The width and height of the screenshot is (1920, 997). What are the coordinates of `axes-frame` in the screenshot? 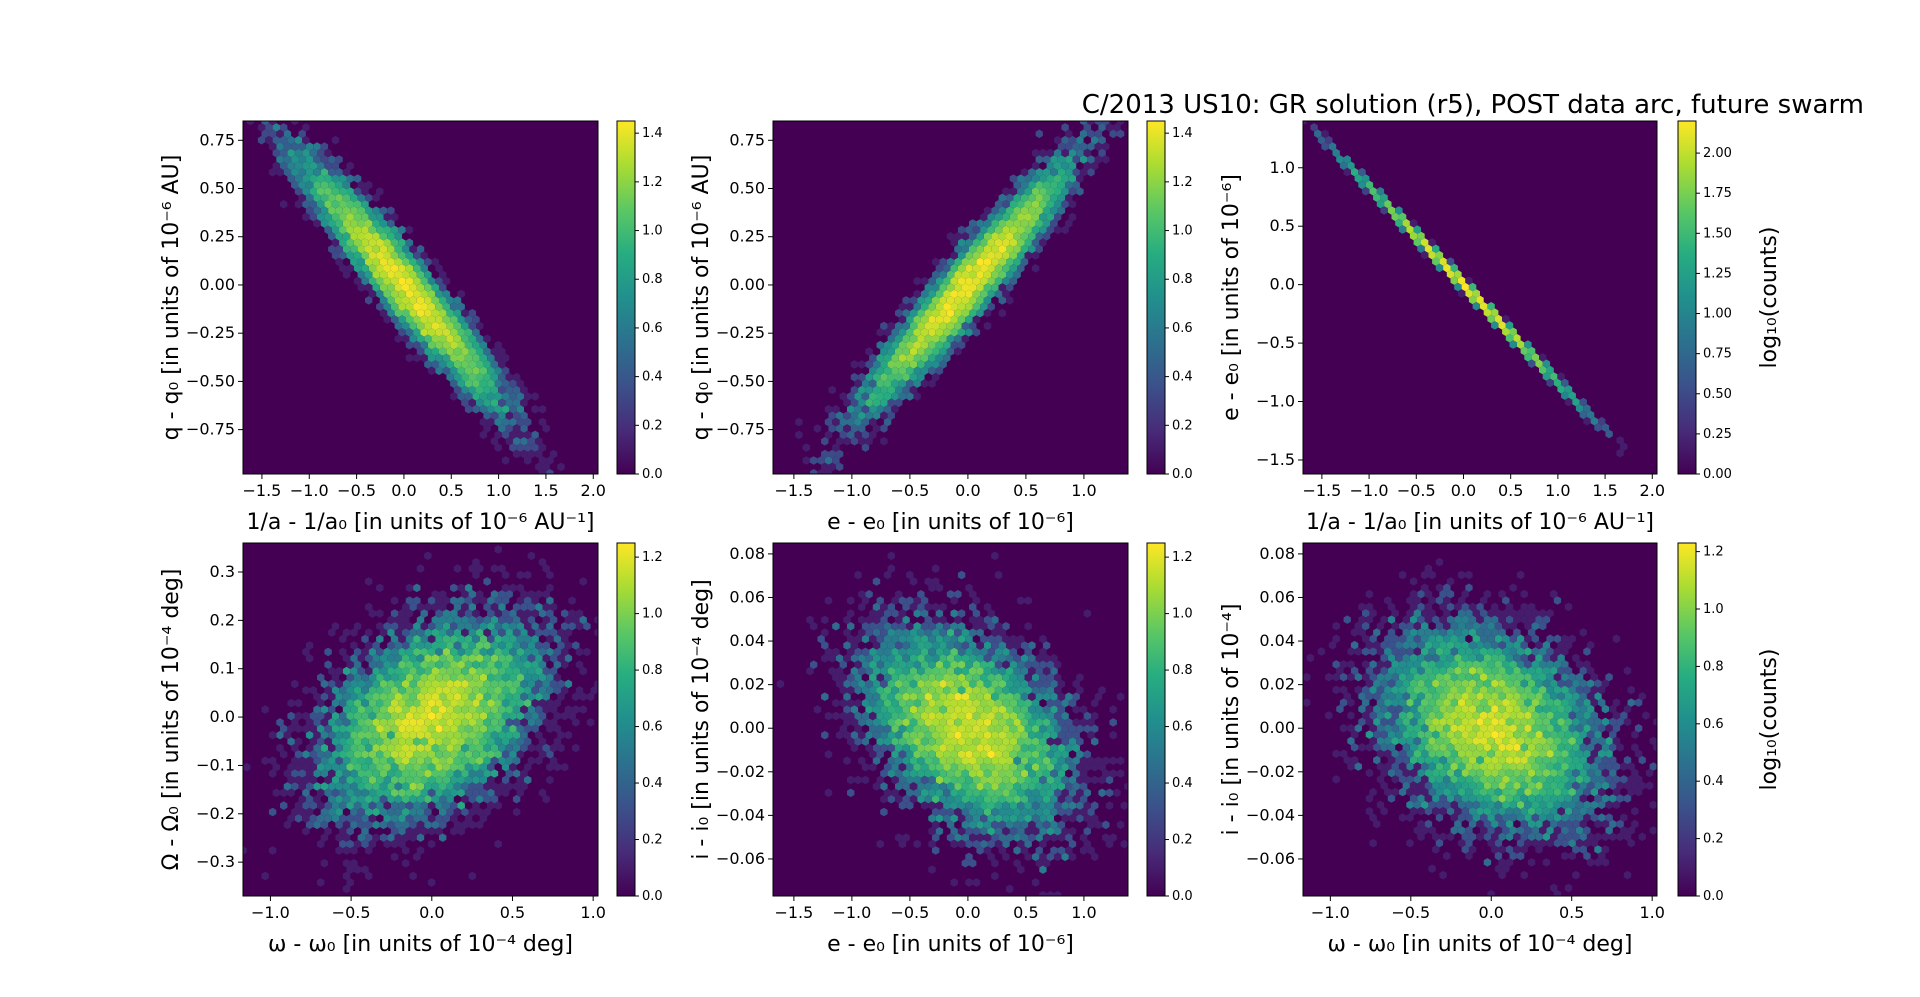 It's located at (1480, 297).